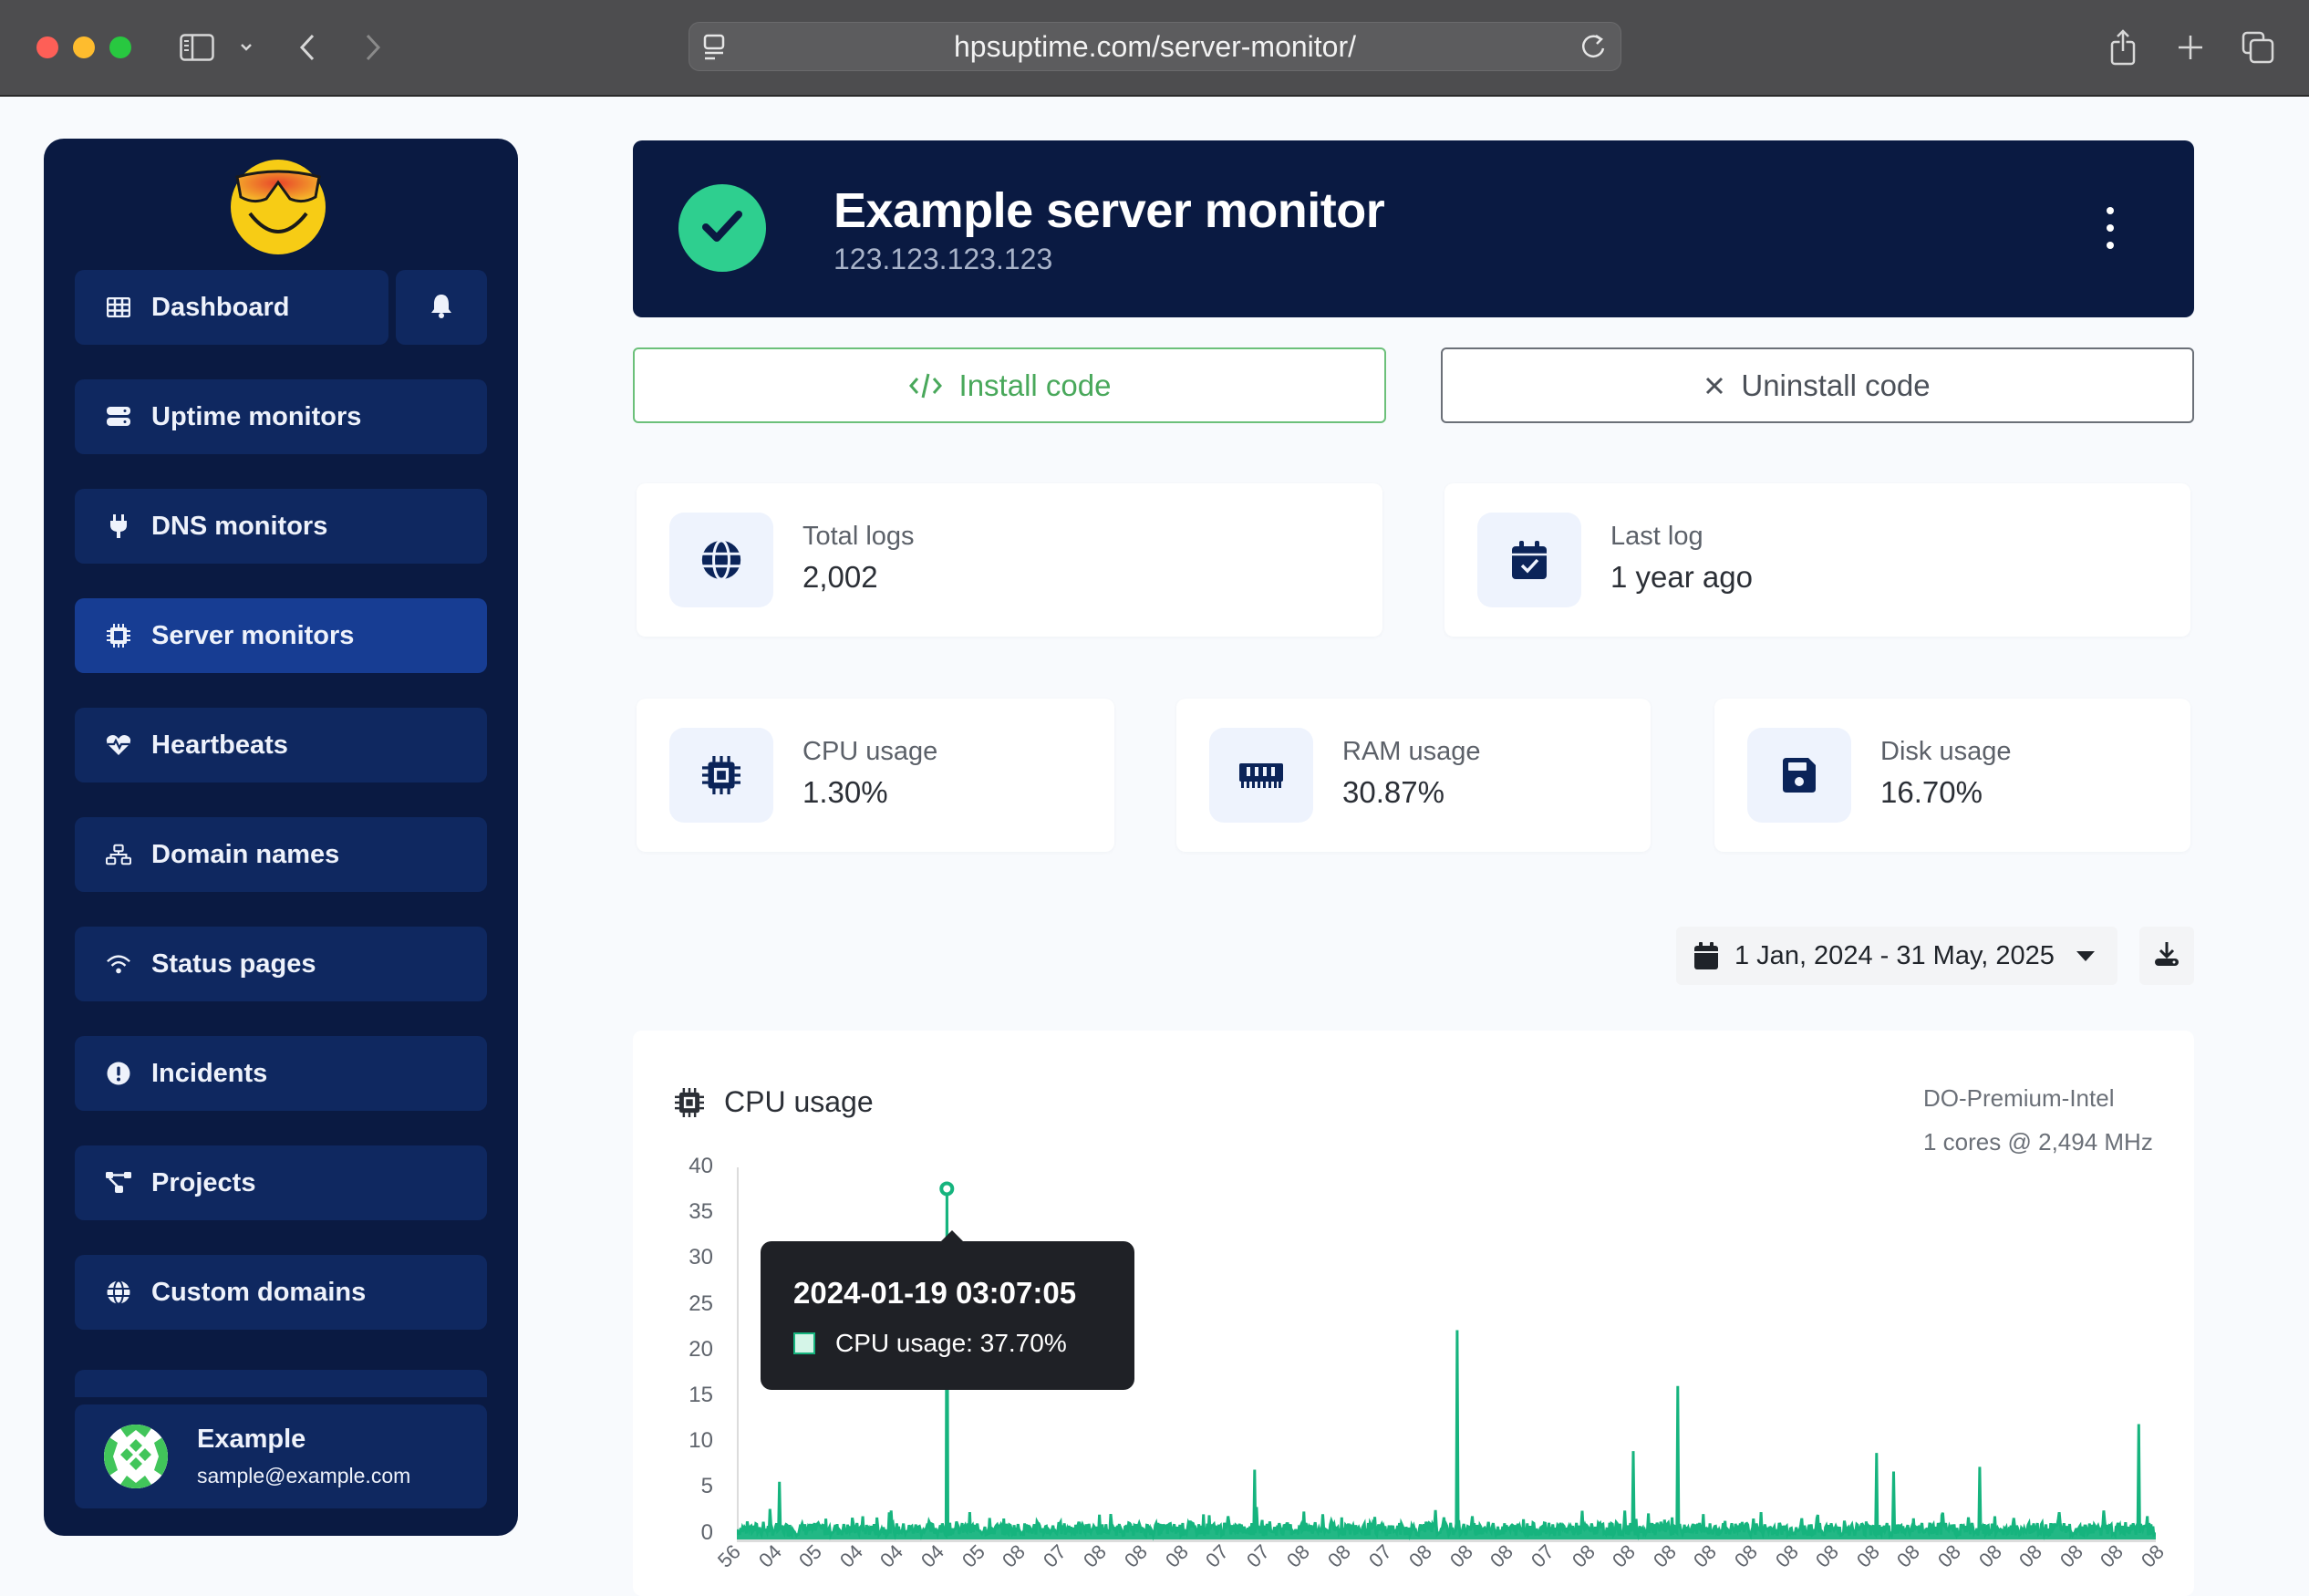 This screenshot has width=2309, height=1596. What do you see at coordinates (2110, 228) in the screenshot?
I see `more-options-icon` at bounding box center [2110, 228].